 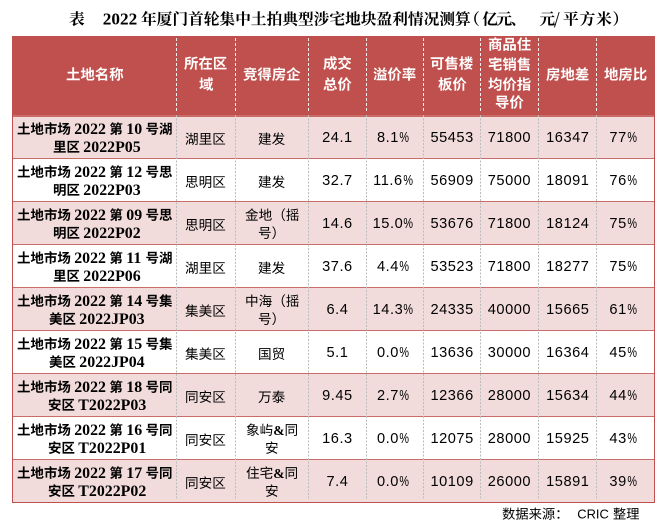 What do you see at coordinates (134, 128) in the screenshot?
I see `svg-text: 10` at bounding box center [134, 128].